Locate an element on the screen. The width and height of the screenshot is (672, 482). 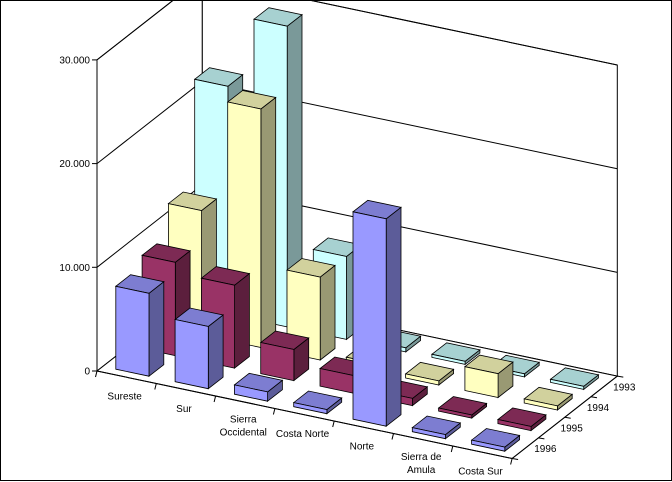
bar-1994-norte is located at coordinates (429, 373).